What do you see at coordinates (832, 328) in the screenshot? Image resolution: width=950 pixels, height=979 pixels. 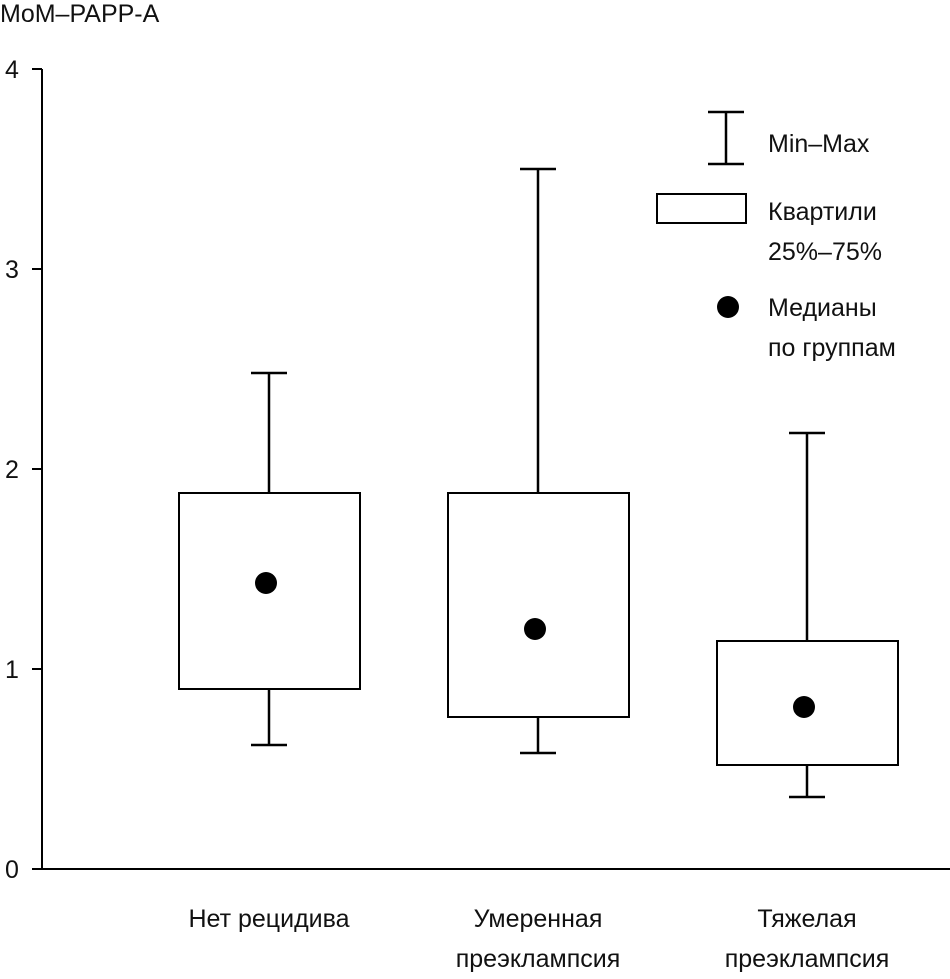 I see `legend-label: Медианы по группам` at bounding box center [832, 328].